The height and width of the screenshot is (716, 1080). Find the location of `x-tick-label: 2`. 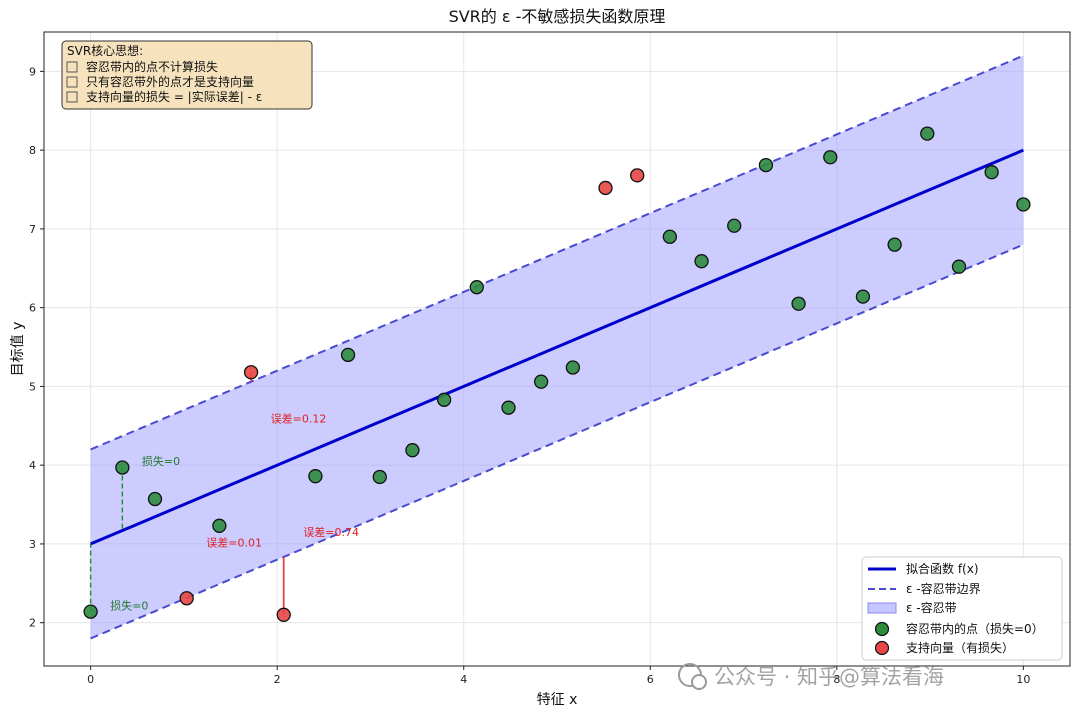

x-tick-label: 2 is located at coordinates (277, 679).